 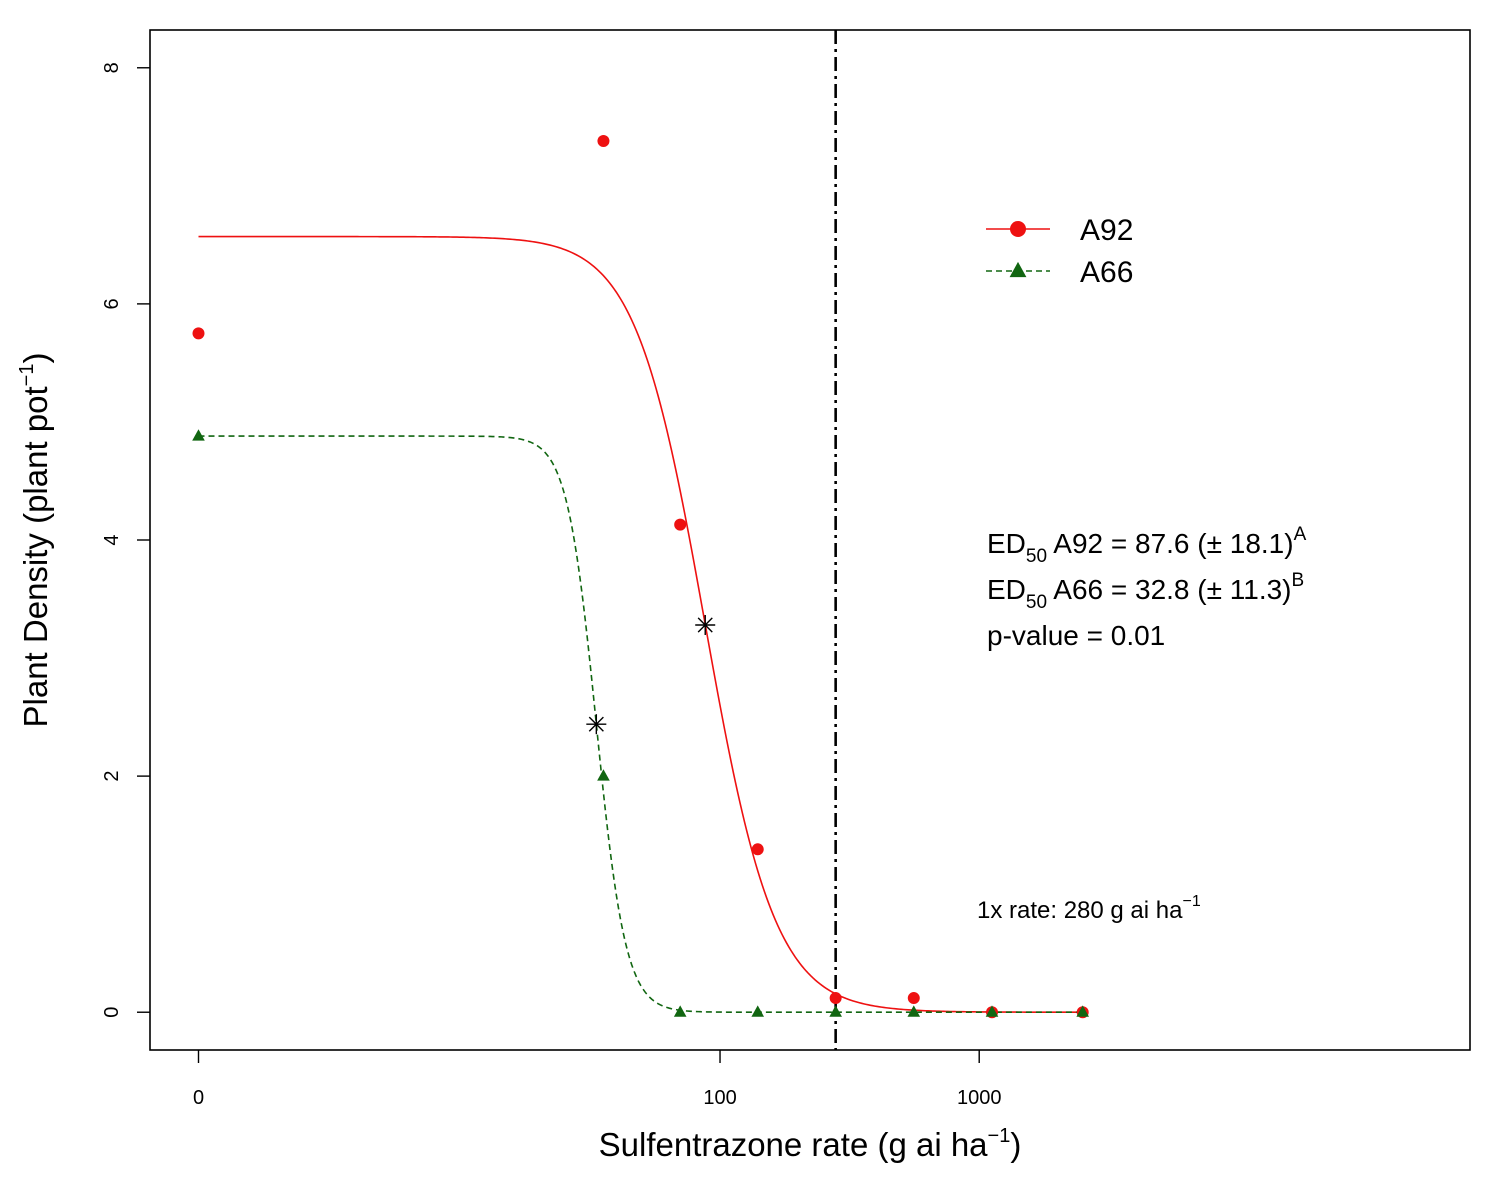 I want to click on stats-text: A66 = 32.8 (± 11.3), so click(x=1169, y=589).